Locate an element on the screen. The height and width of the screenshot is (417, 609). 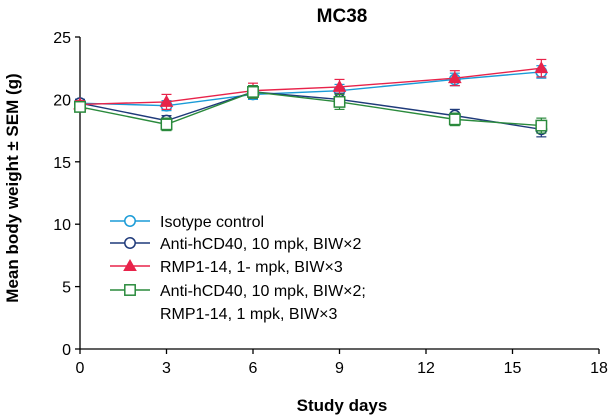
y-tick-label: 25 is located at coordinates (62, 38).